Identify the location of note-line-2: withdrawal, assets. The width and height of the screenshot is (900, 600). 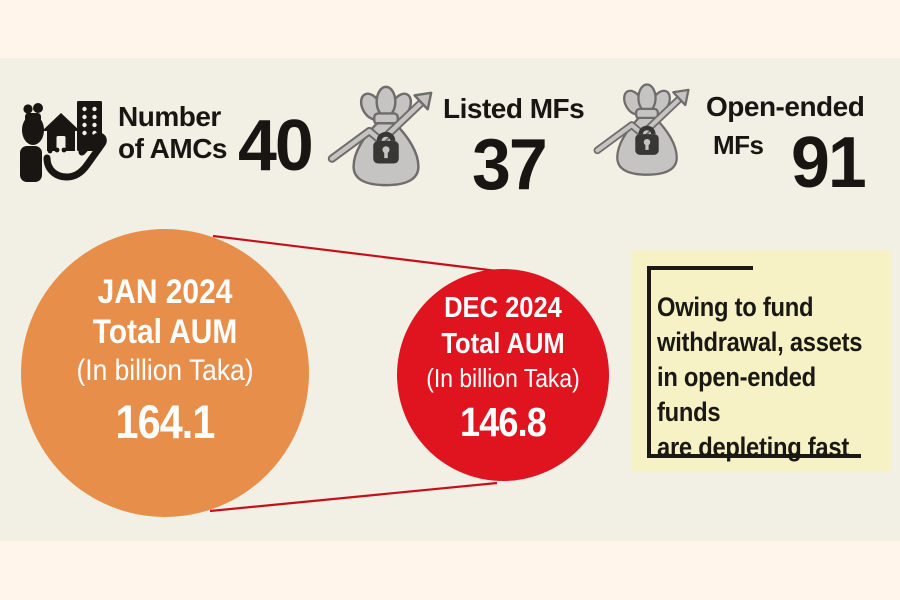
(760, 342).